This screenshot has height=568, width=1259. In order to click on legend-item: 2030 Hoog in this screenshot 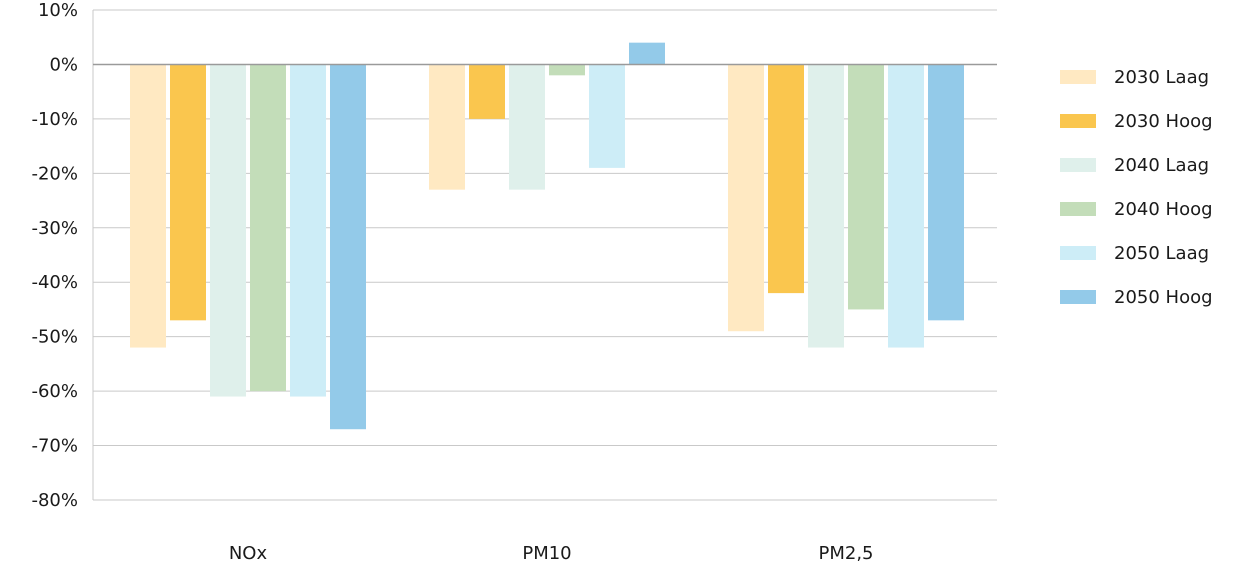, I will do `click(1157, 121)`.